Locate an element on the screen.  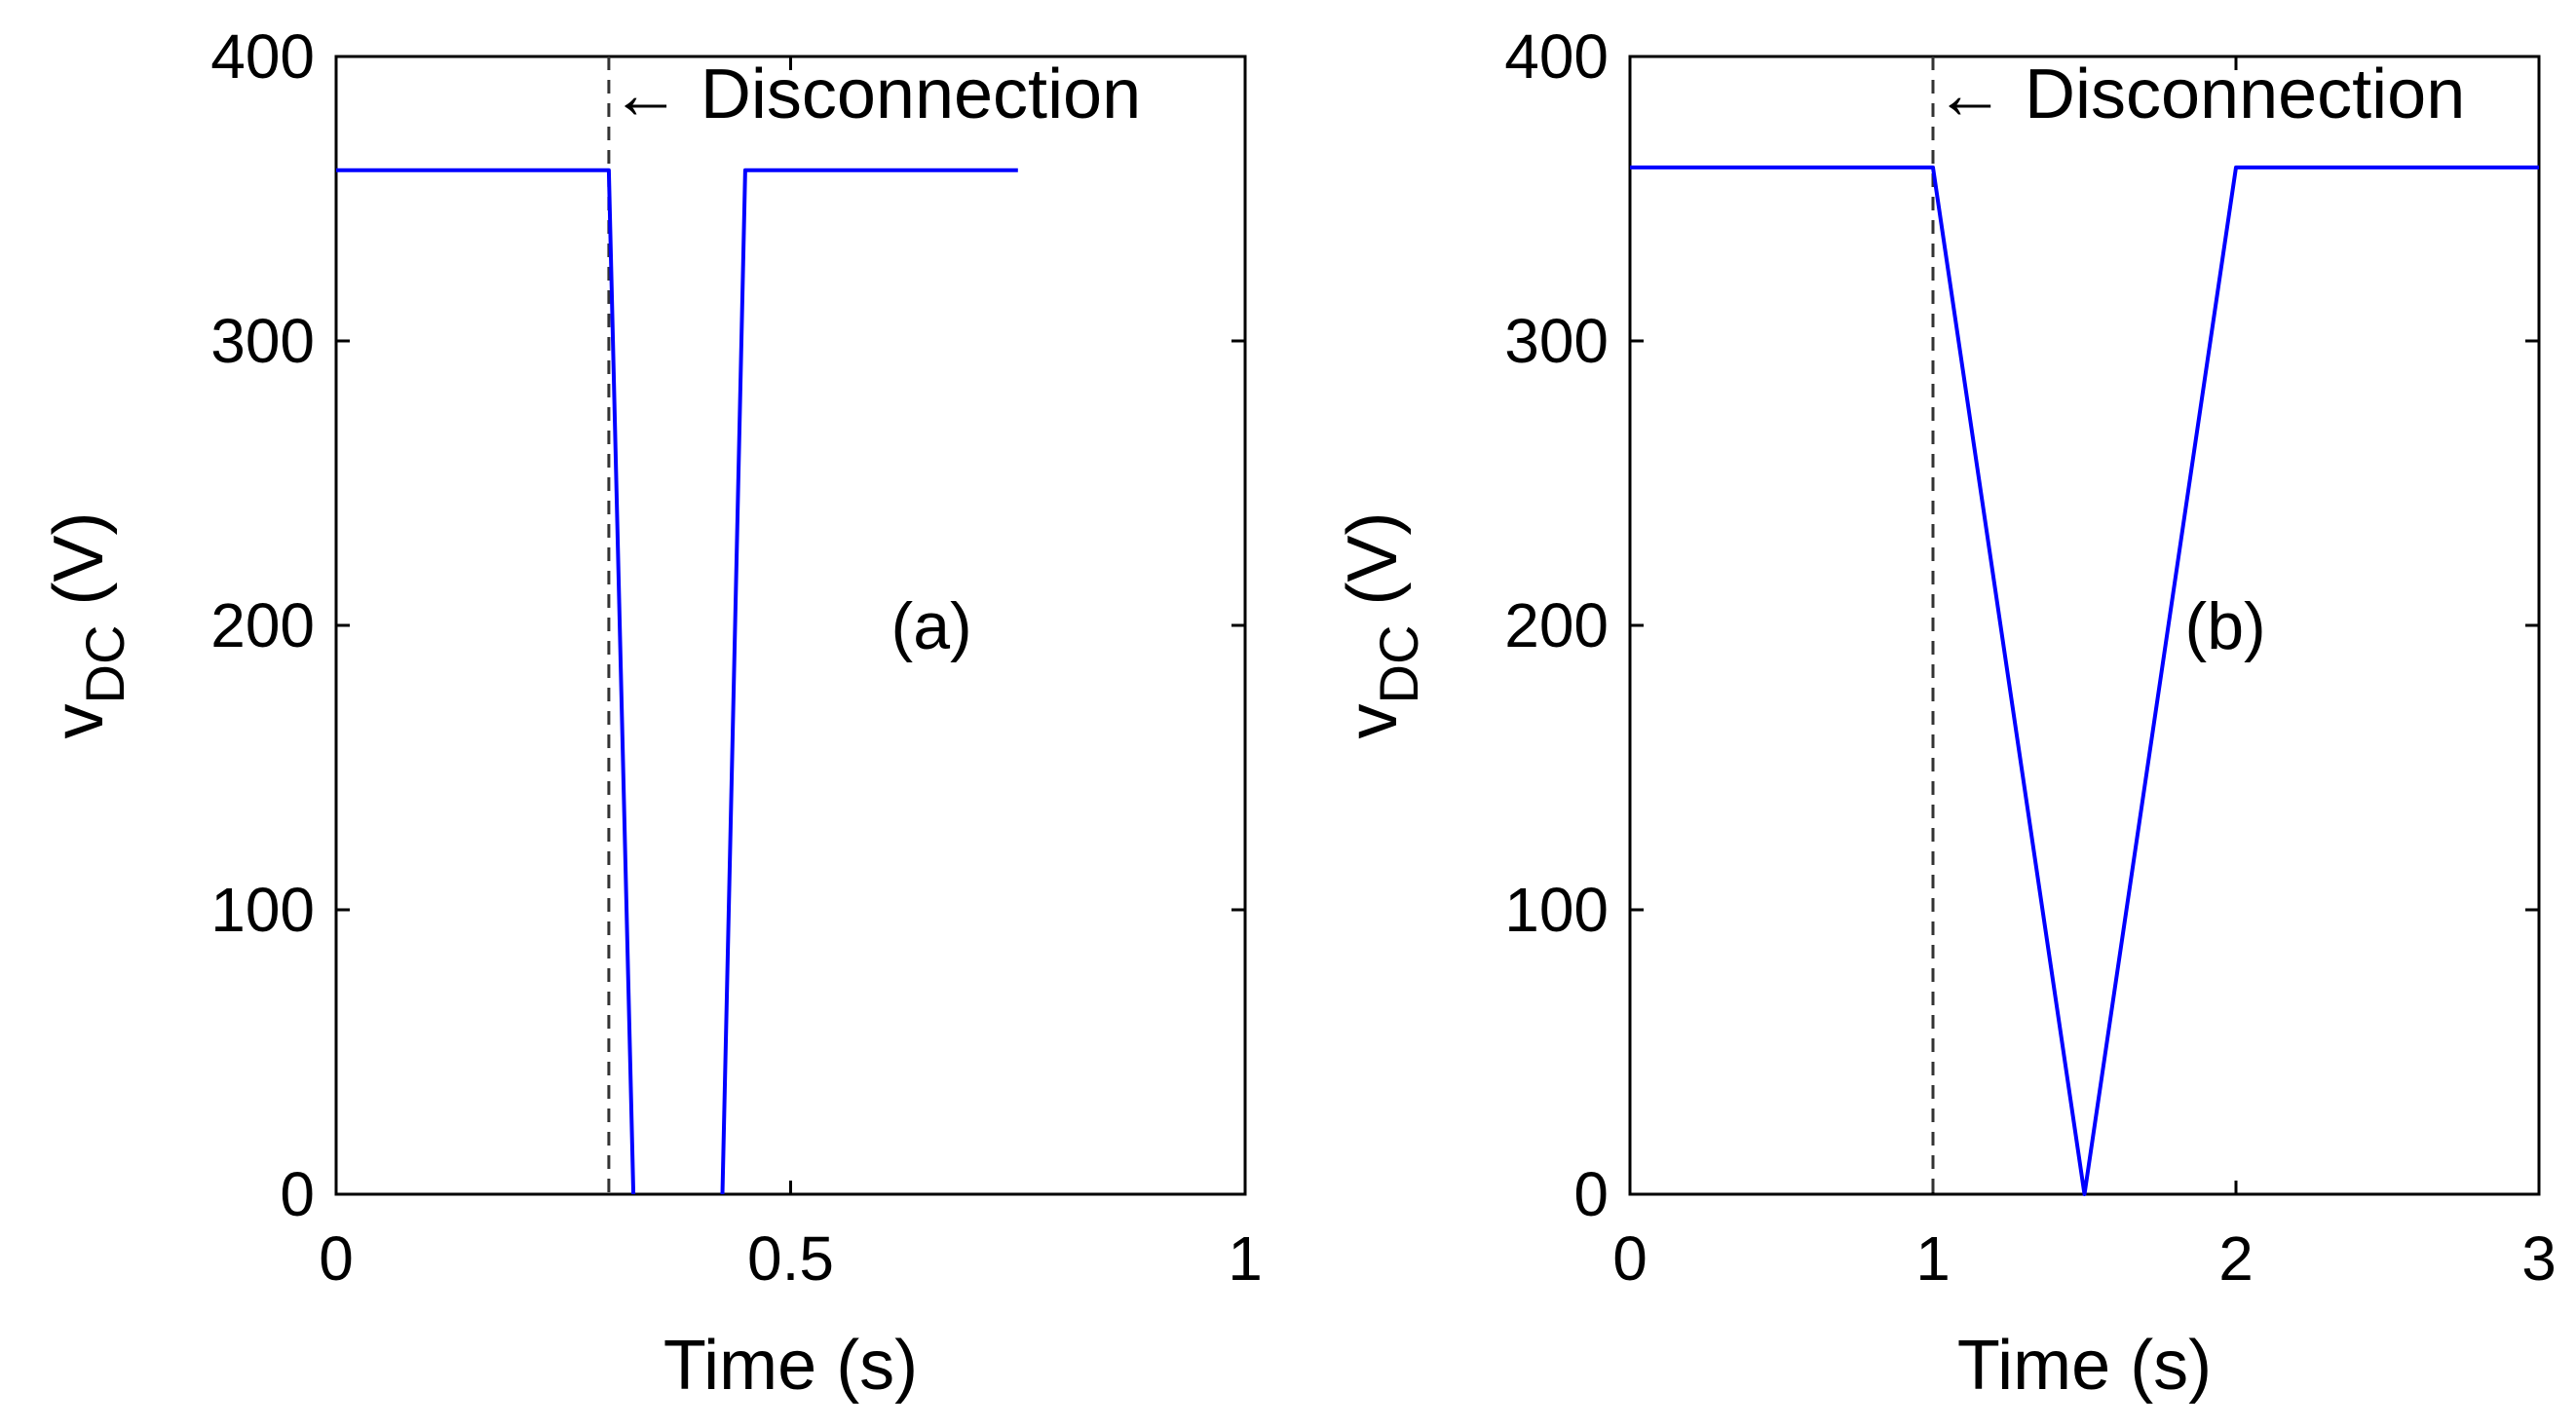
x-tick-label: 0.5 is located at coordinates (790, 1258).